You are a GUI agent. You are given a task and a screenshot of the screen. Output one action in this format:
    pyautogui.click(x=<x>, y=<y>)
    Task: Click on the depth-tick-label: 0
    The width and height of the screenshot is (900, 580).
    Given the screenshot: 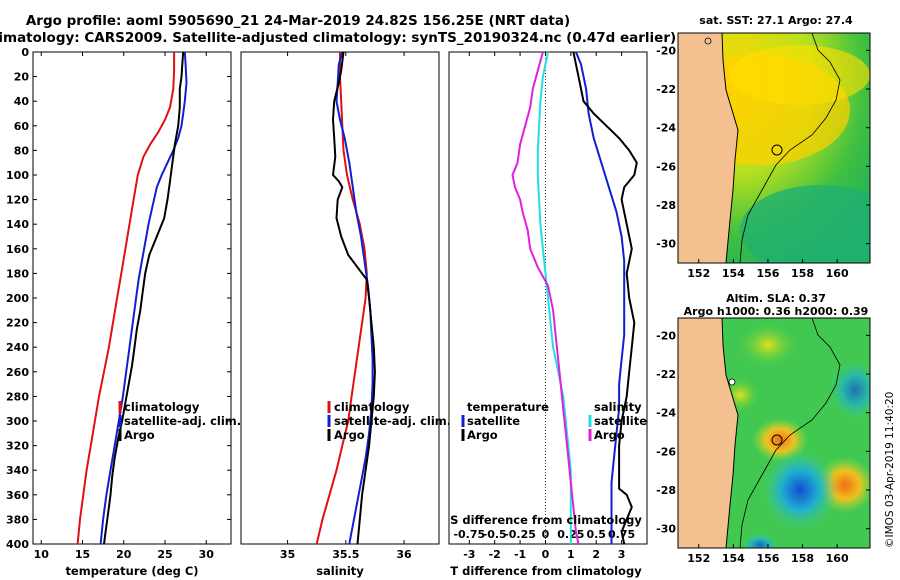 What is the action you would take?
    pyautogui.click(x=25, y=52)
    